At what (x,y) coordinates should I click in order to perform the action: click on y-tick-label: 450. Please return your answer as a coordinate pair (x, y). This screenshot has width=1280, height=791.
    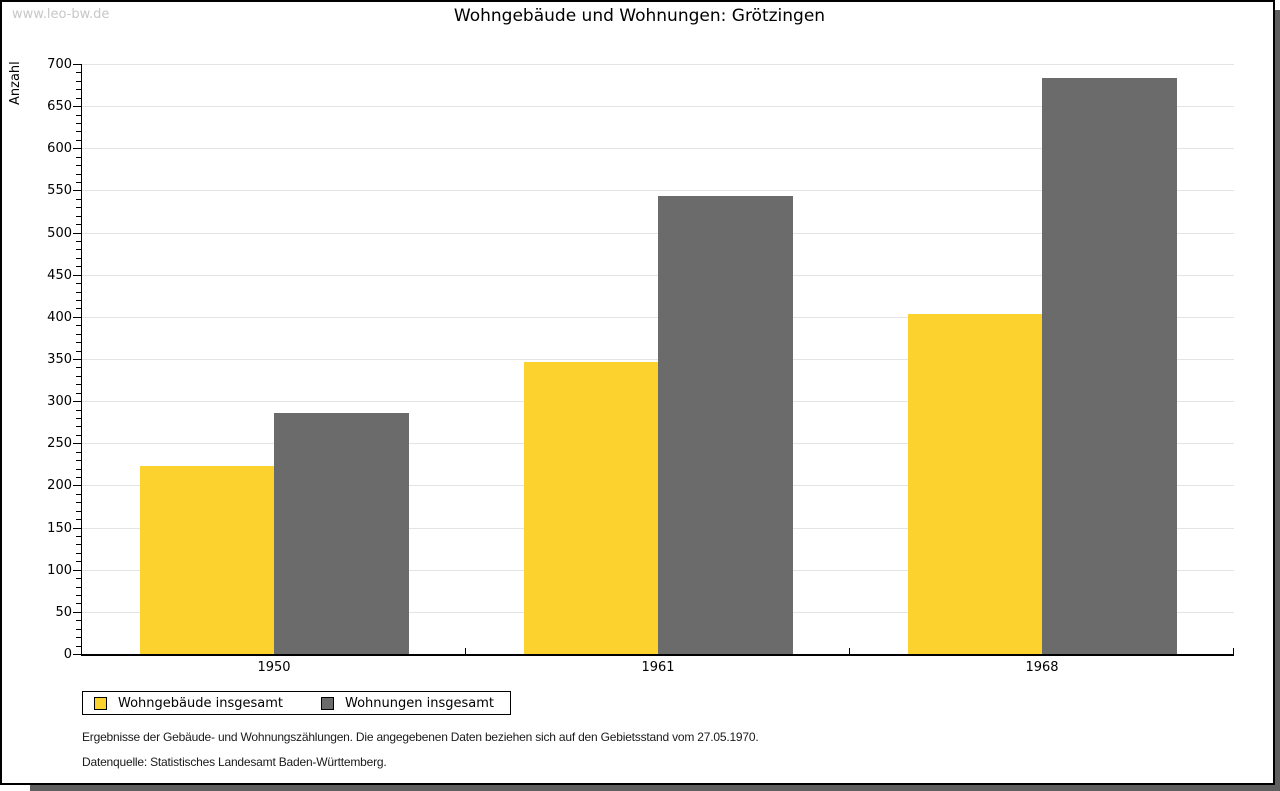
    Looking at the image, I should click on (59, 275).